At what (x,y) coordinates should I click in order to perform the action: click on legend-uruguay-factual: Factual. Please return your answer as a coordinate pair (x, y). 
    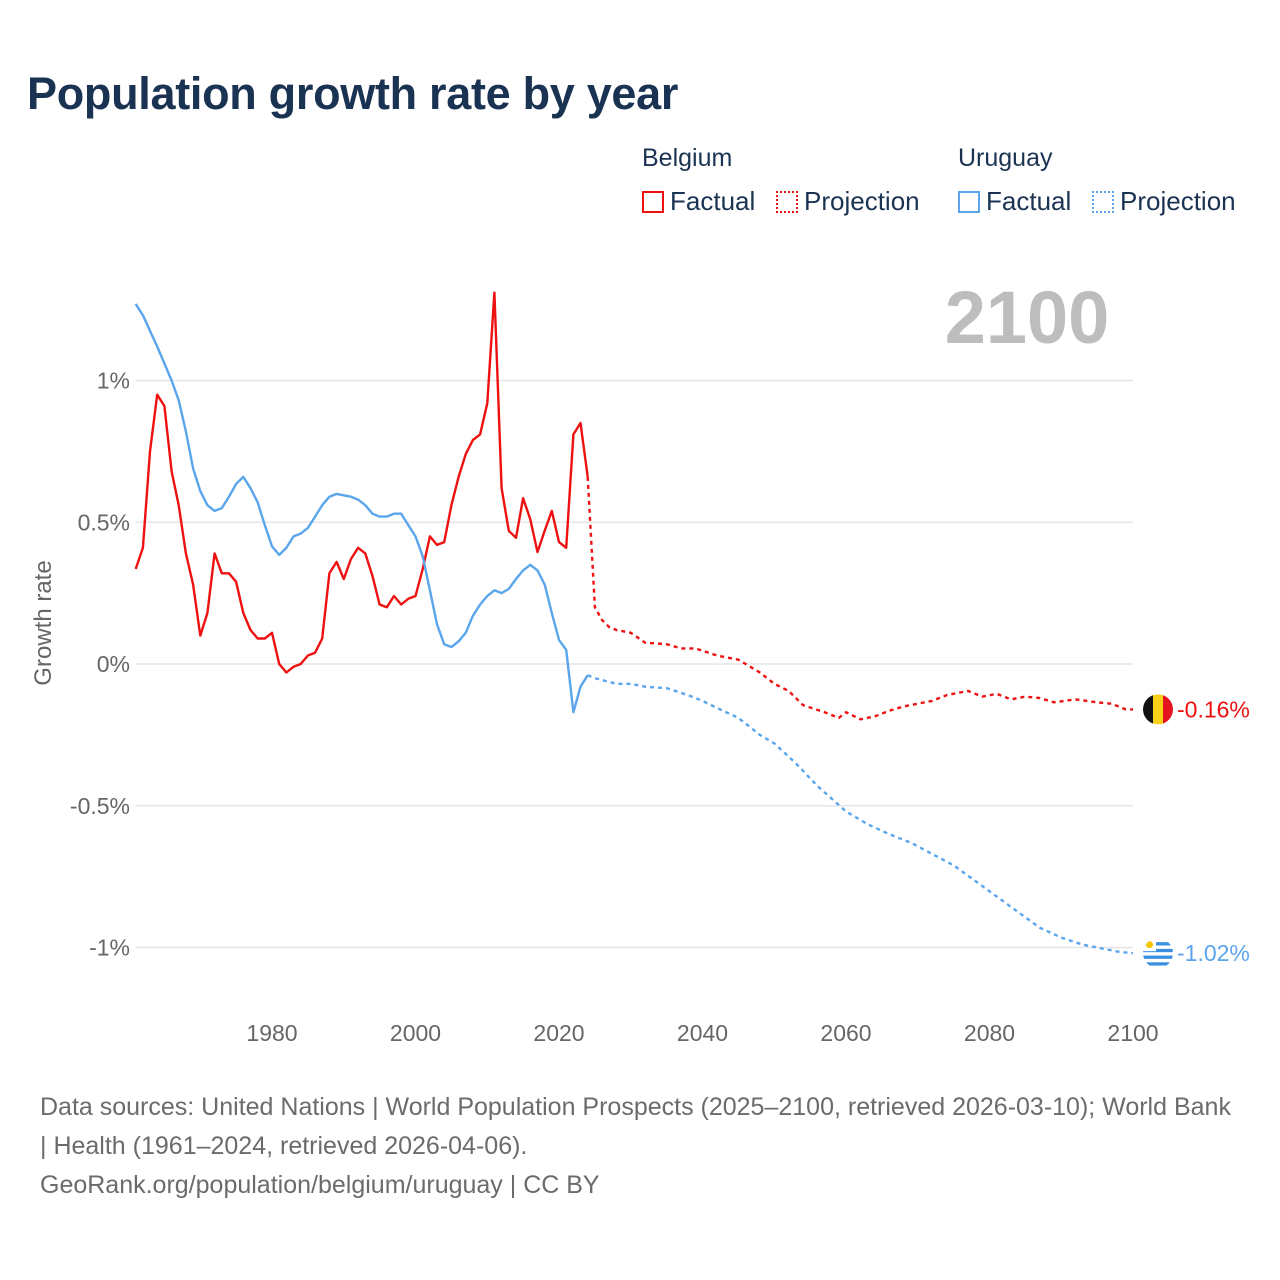
    Looking at the image, I should click on (1014, 201).